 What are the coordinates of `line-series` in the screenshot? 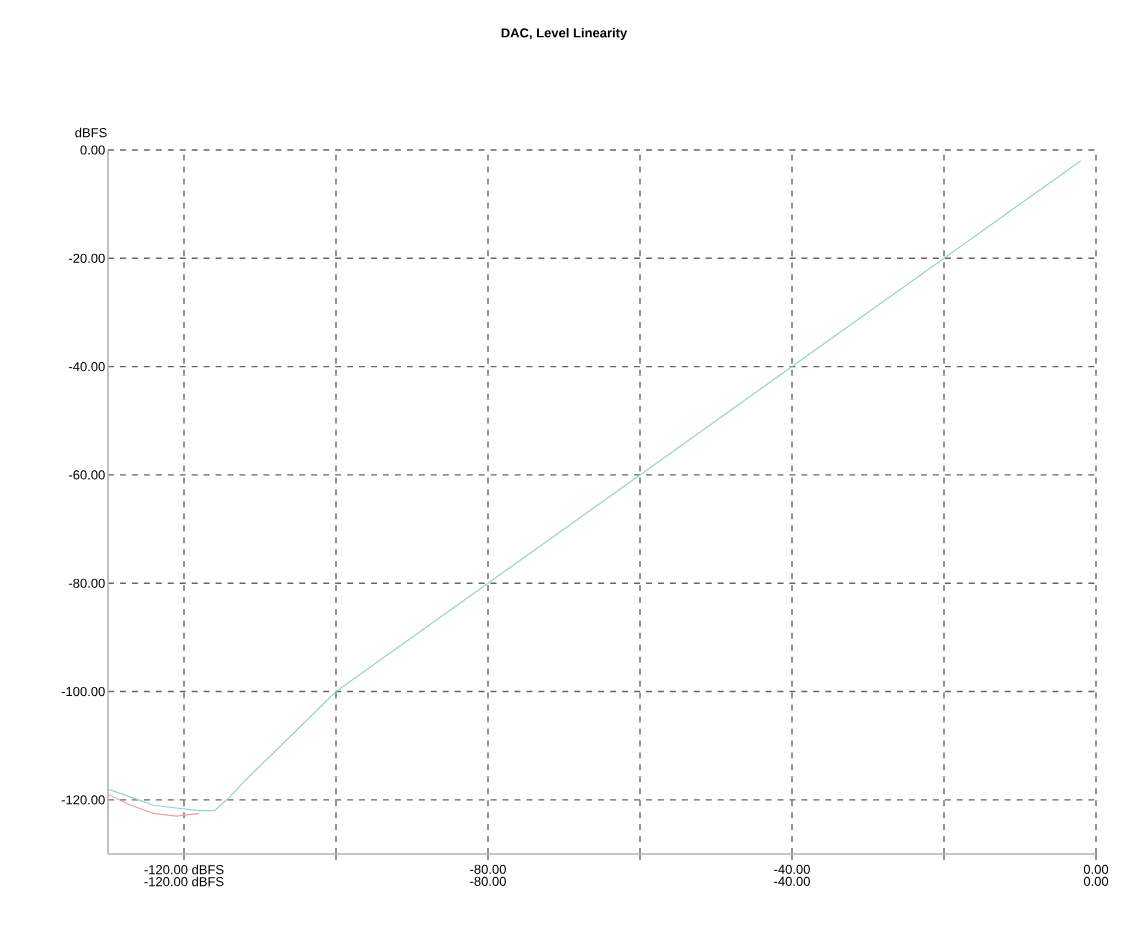 It's located at (154, 805).